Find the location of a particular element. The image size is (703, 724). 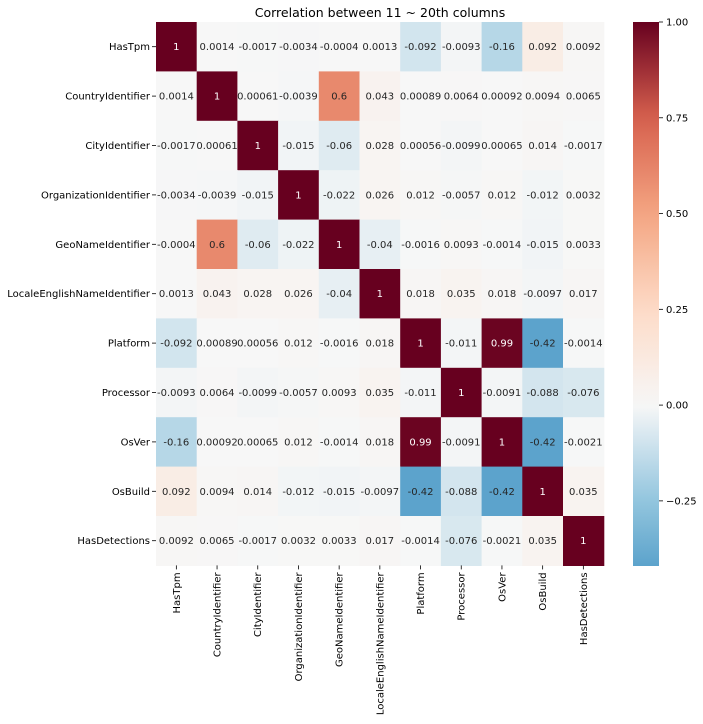

cell-value-label: -0.42 is located at coordinates (543, 344).